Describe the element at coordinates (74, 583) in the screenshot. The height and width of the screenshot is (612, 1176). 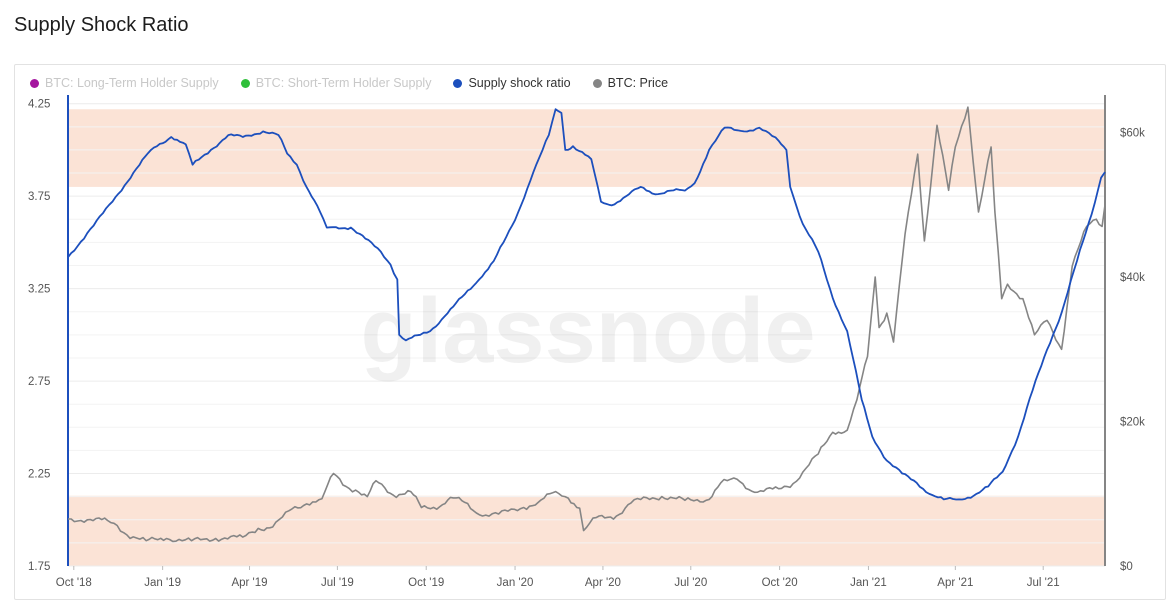
I see `x-tick-label: Oct '18` at that location.